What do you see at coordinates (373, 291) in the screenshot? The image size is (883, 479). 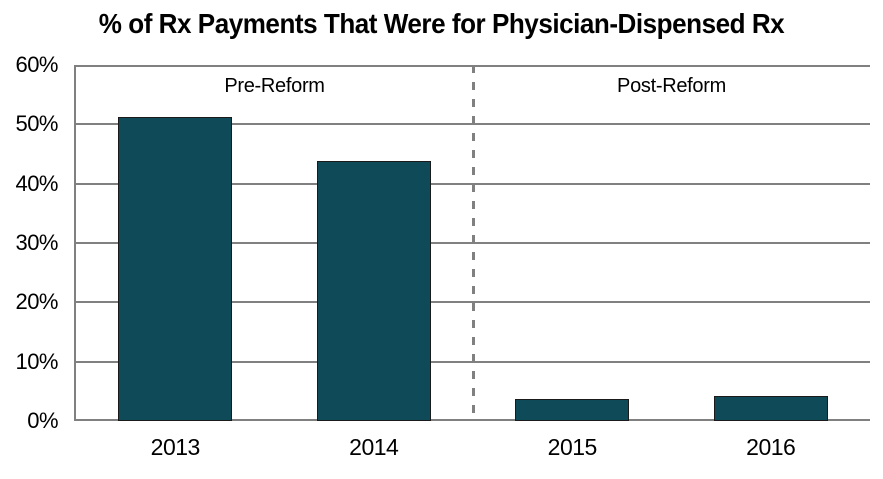 I see `bar-2014` at bounding box center [373, 291].